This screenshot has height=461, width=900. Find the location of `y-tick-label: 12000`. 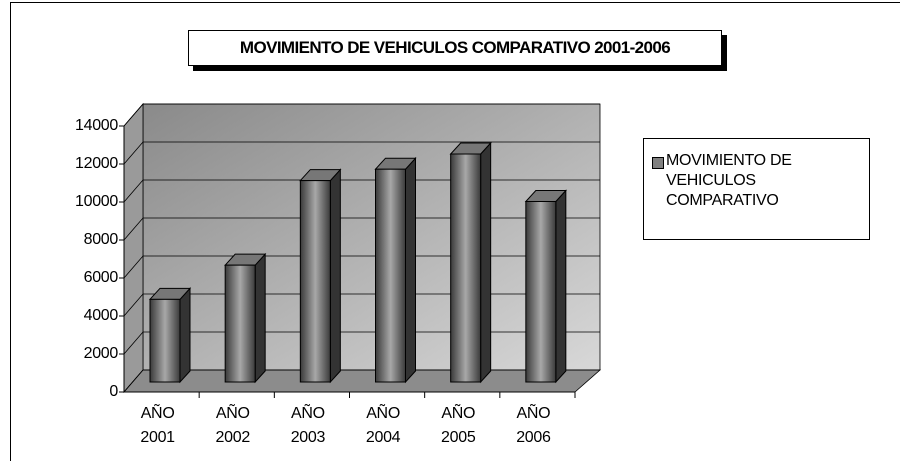

y-tick-label: 12000 is located at coordinates (96, 163).